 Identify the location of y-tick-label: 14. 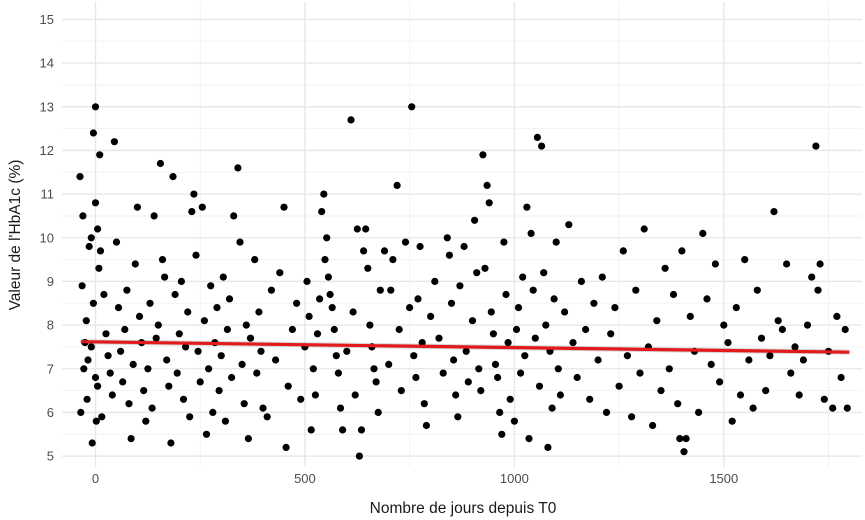
(47, 63).